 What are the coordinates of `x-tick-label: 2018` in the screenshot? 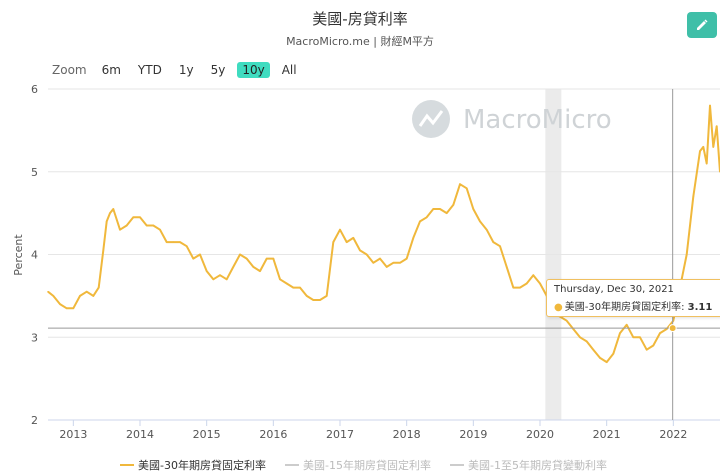 It's located at (407, 434).